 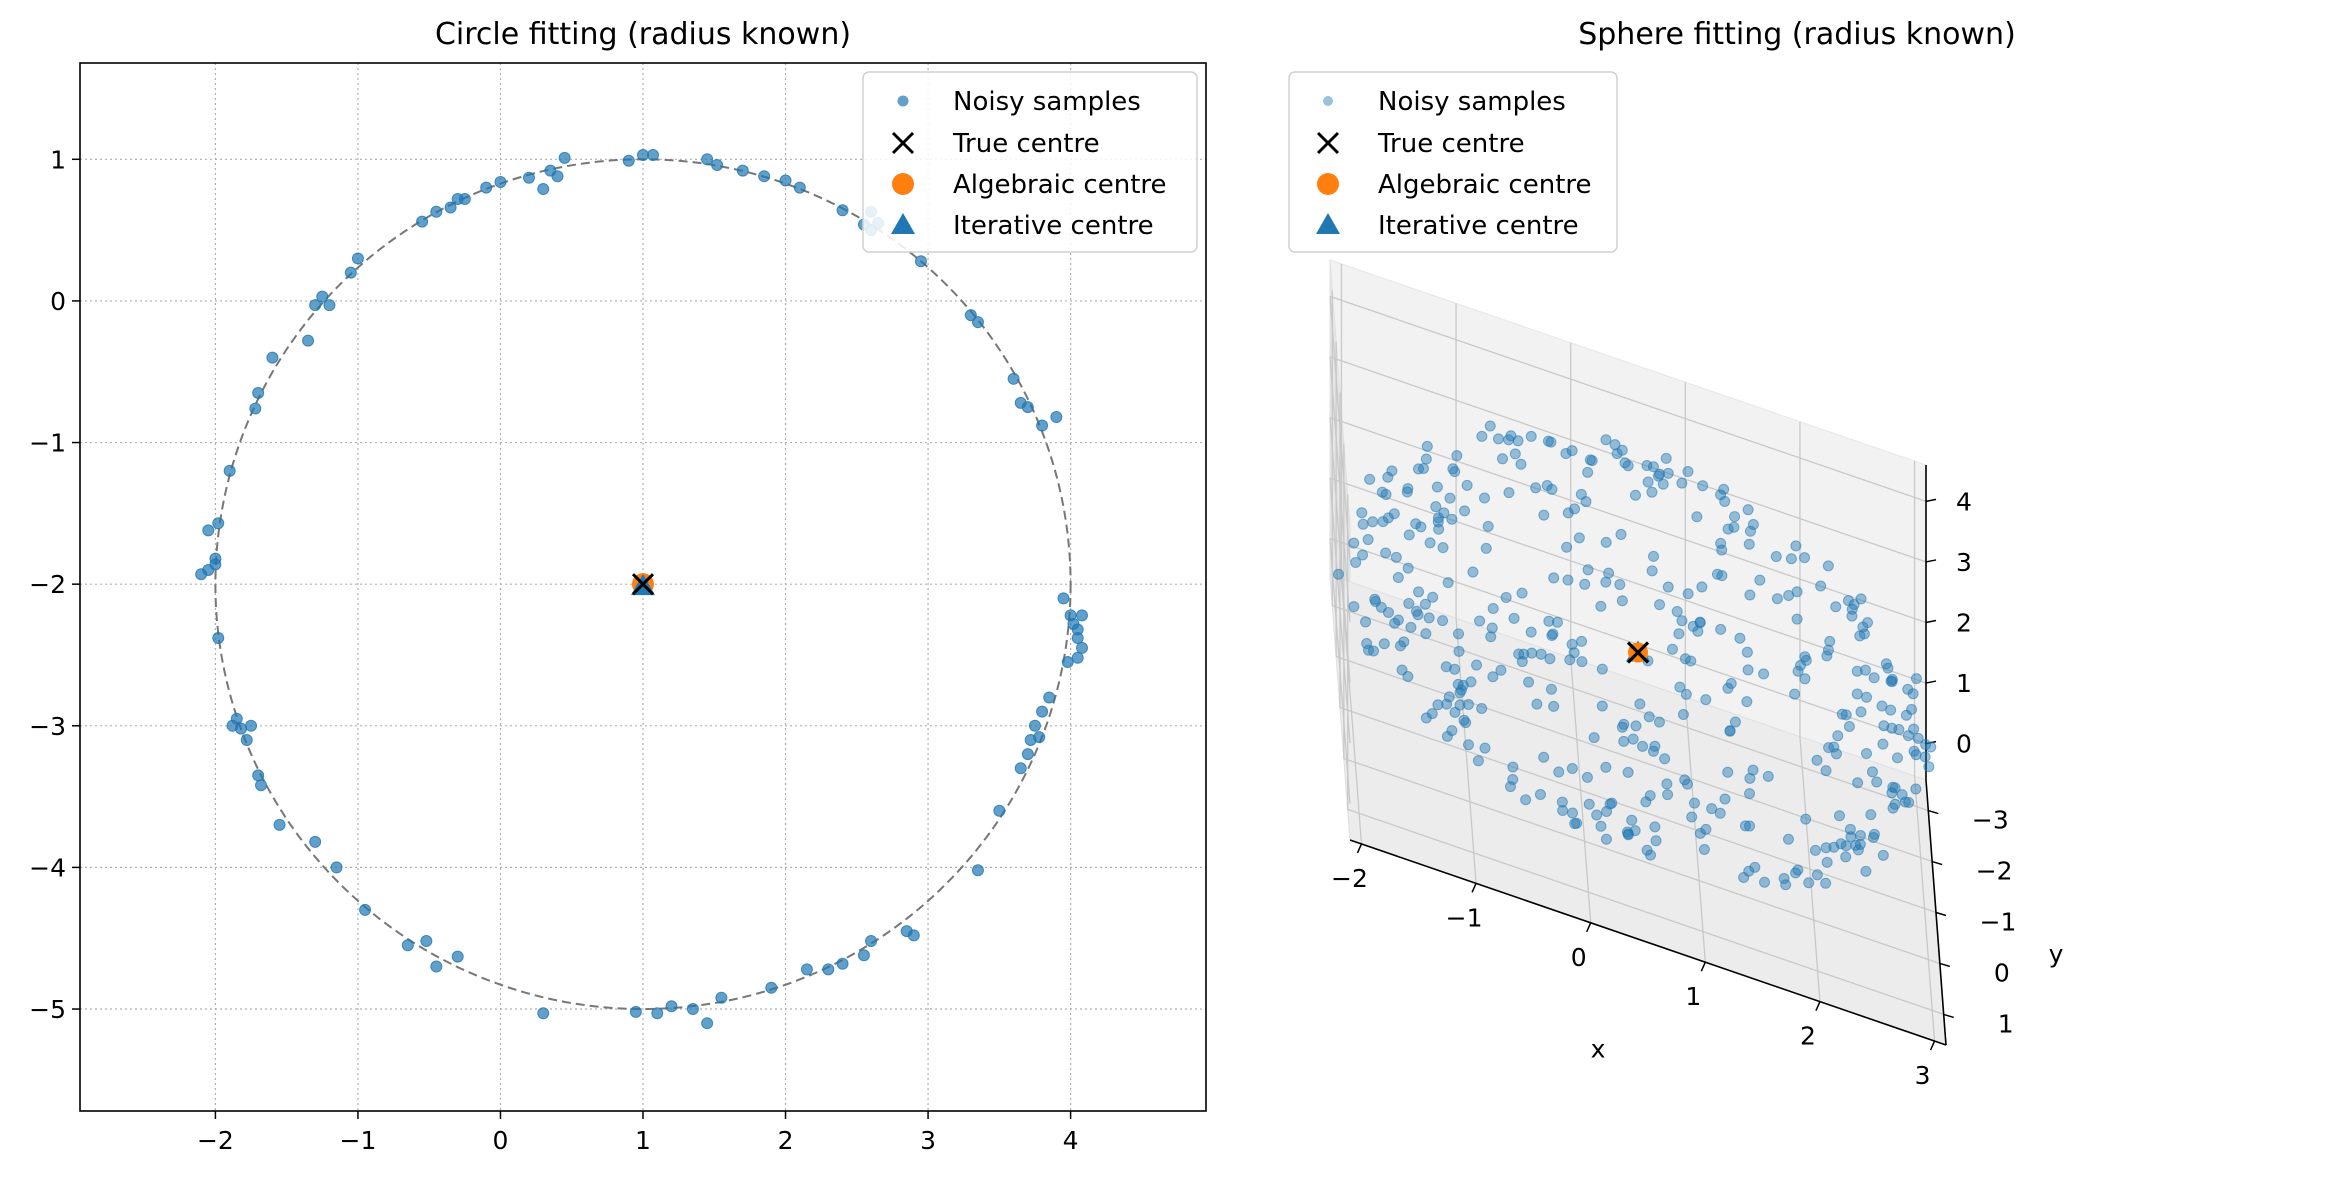 I want to click on legend-true-label: True centre, so click(x=1026, y=144).